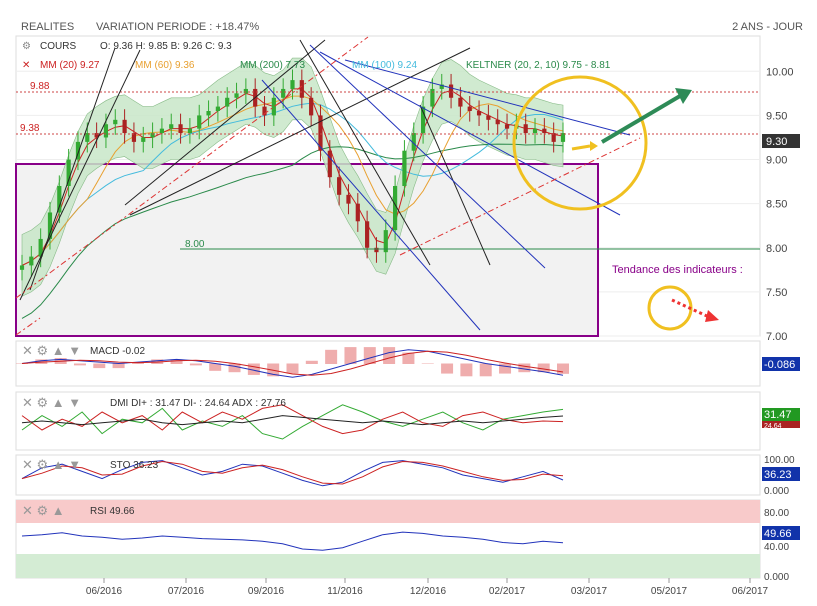 The width and height of the screenshot is (817, 606). Describe the element at coordinates (580, 143) in the screenshot. I see `highlight-circle-large` at that location.